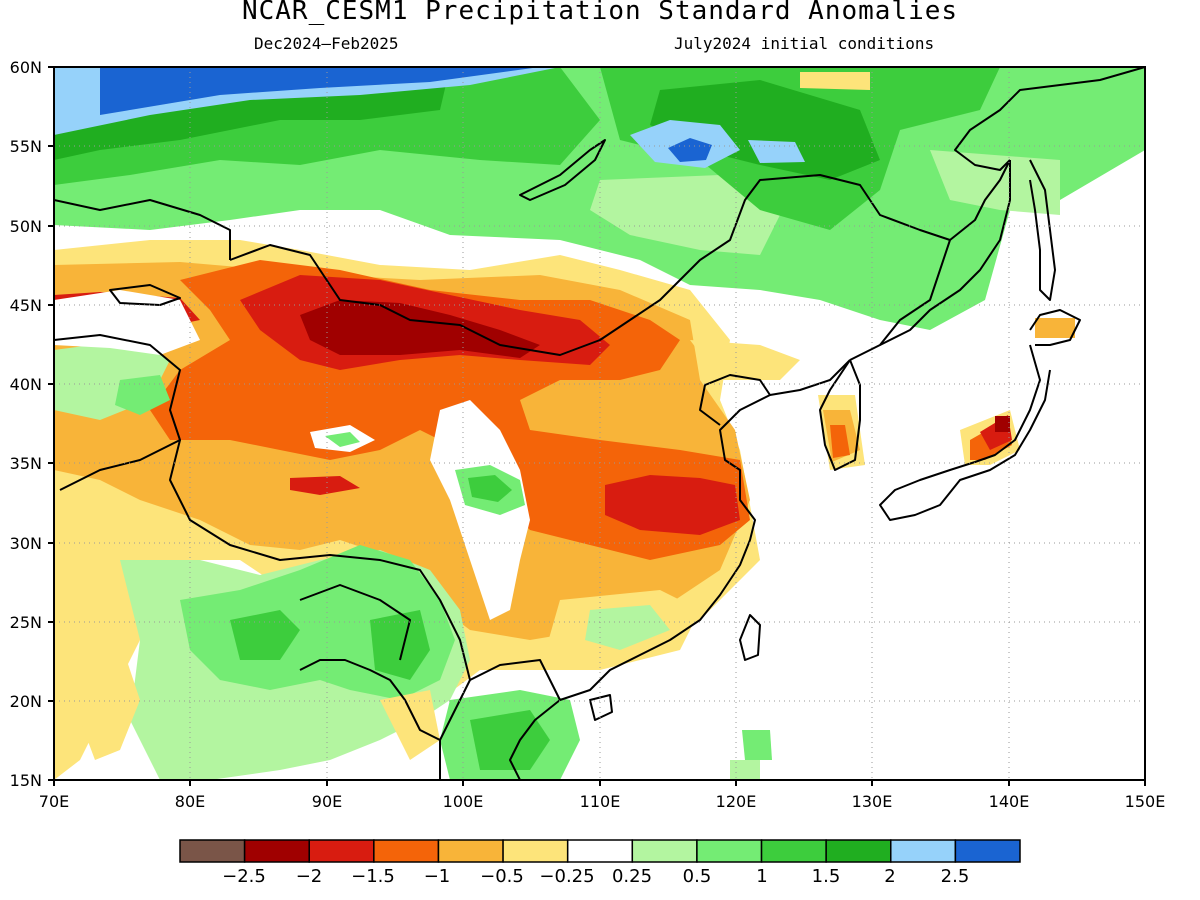 This screenshot has height=900, width=1200. Describe the element at coordinates (697, 876) in the screenshot. I see `colorbar-label: 0.5` at that location.